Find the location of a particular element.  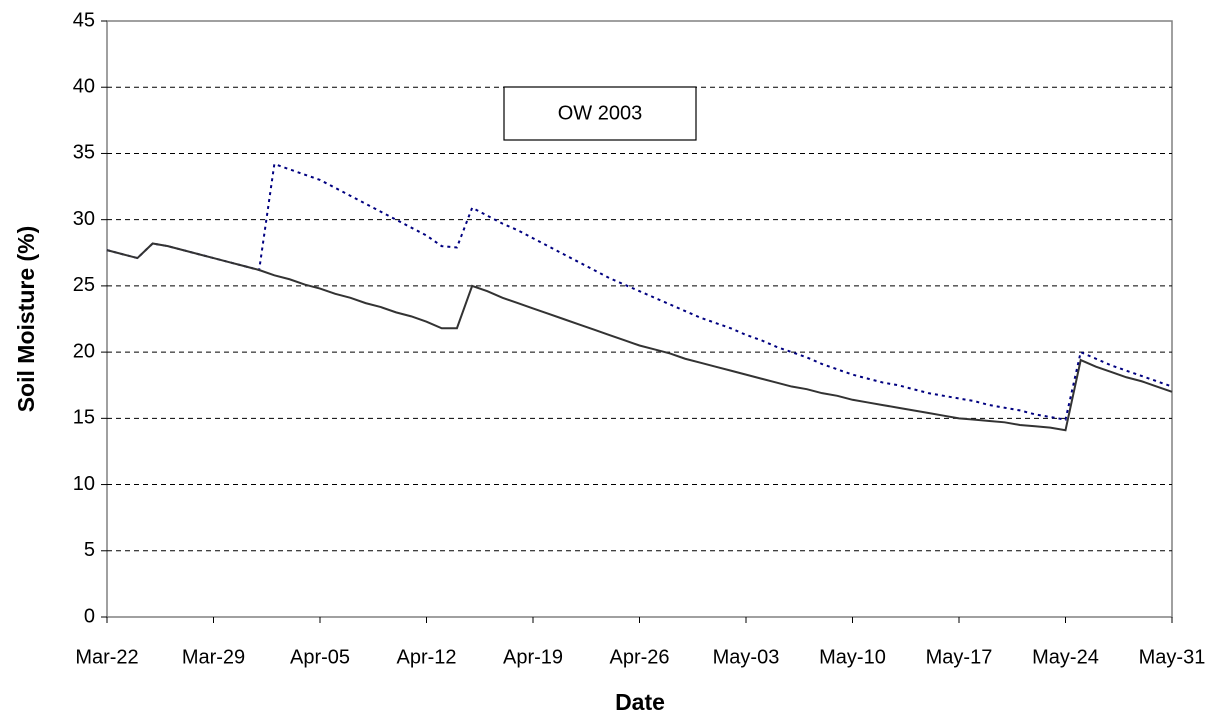

y-tick-label: 30 is located at coordinates (84, 219).